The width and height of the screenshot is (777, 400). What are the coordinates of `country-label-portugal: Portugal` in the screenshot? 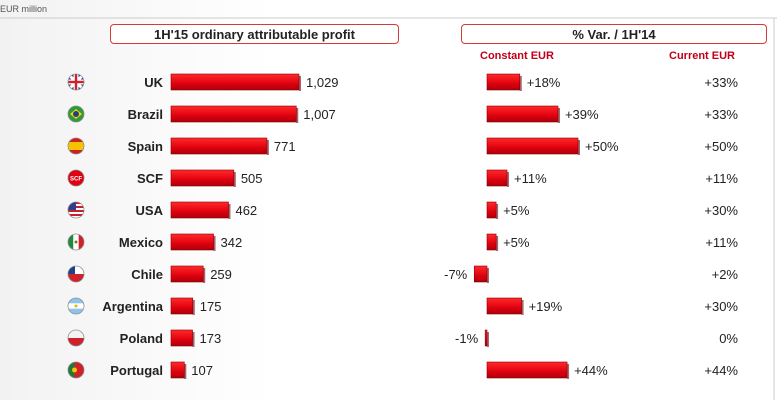 It's located at (136, 370).